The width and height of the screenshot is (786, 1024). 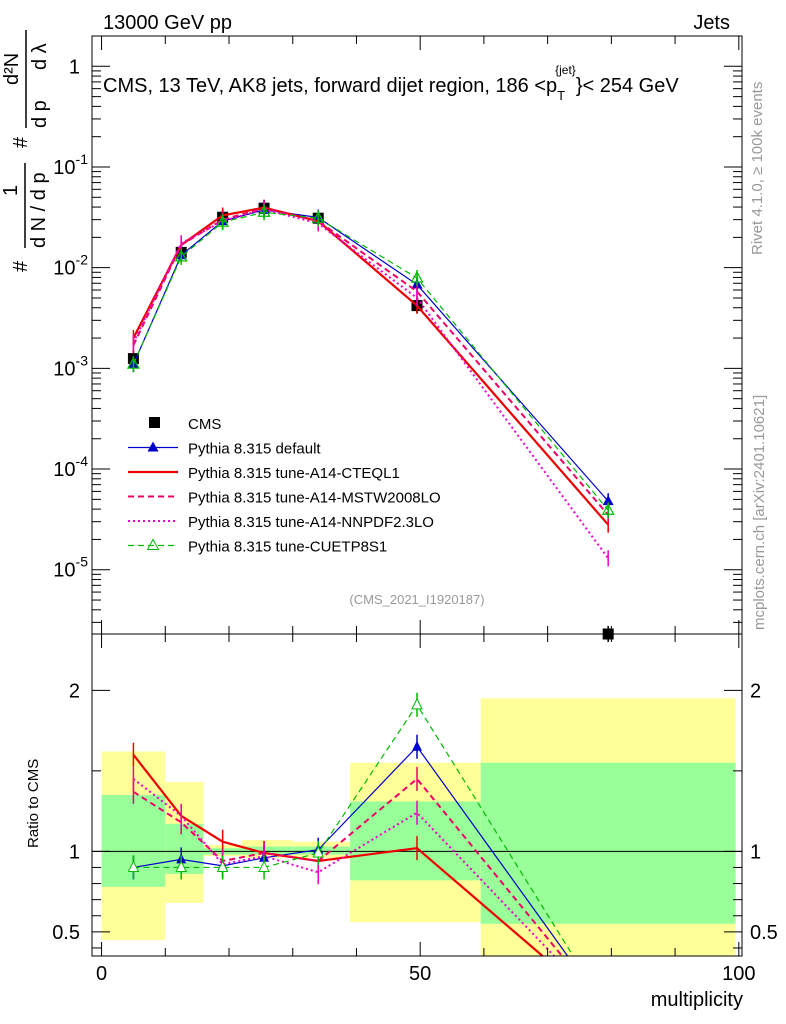 What do you see at coordinates (153, 544) in the screenshot?
I see `legend-marker-open-triangle` at bounding box center [153, 544].